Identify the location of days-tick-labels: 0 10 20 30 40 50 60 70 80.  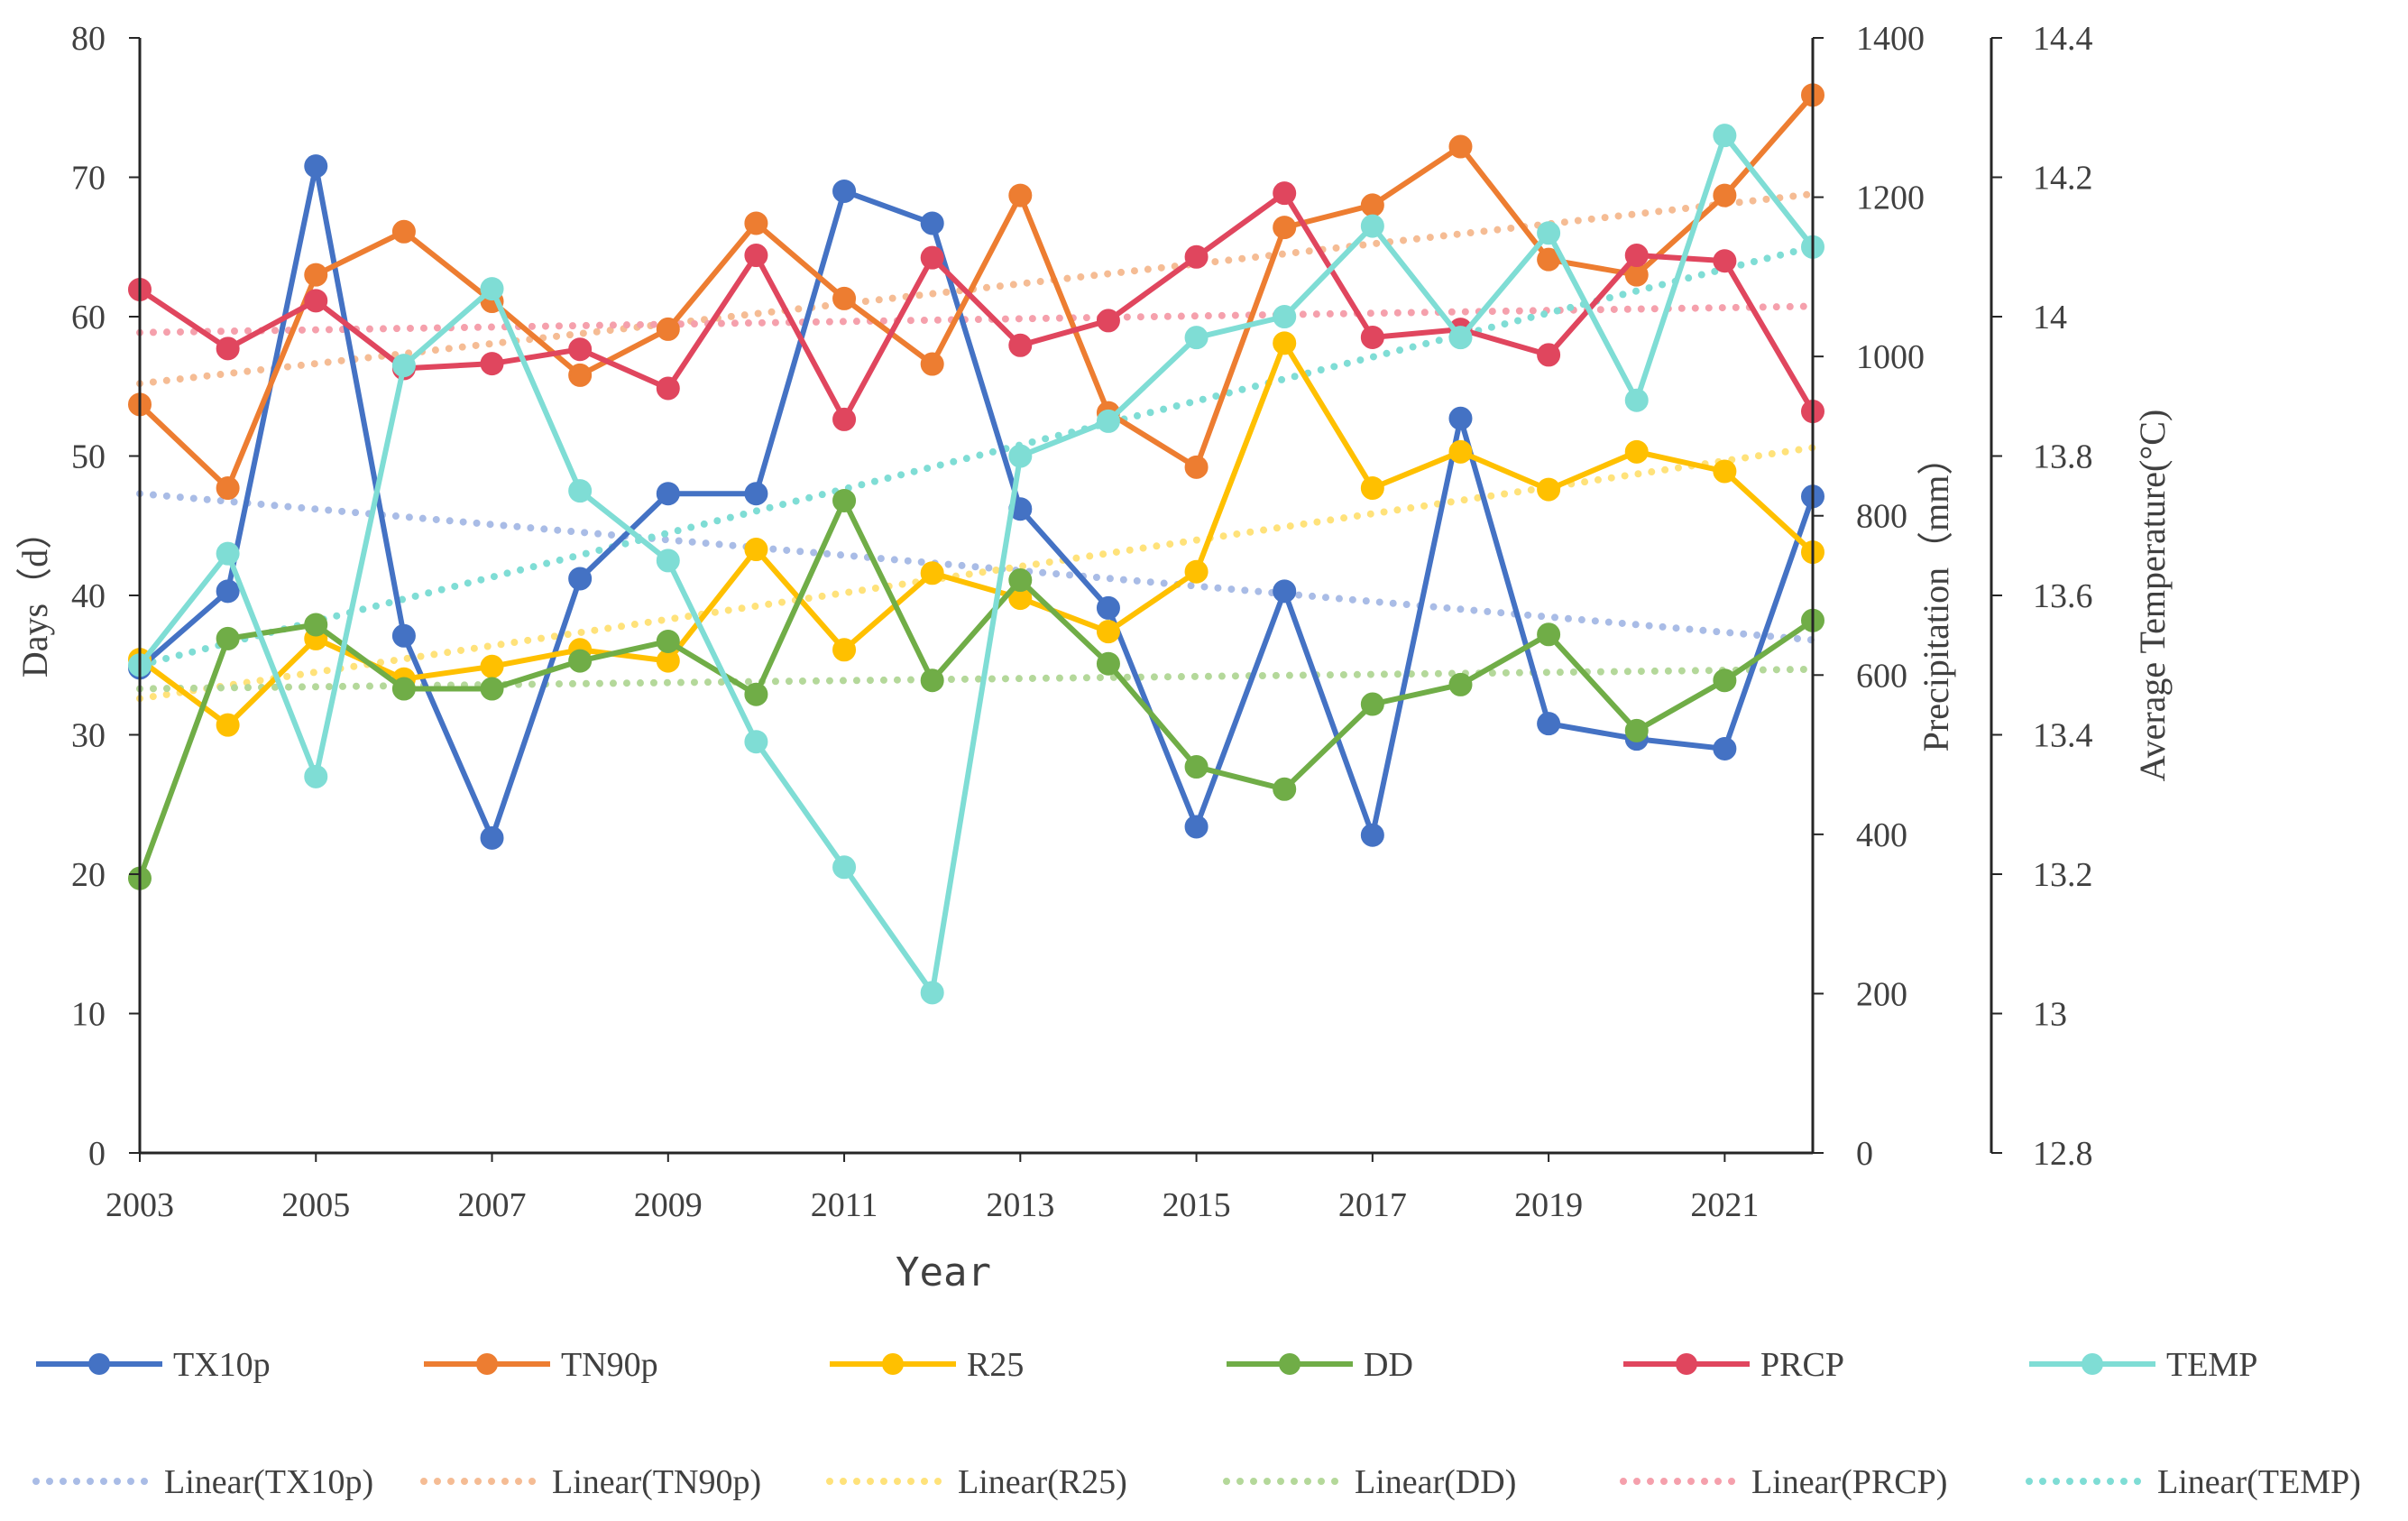
(105, 596).